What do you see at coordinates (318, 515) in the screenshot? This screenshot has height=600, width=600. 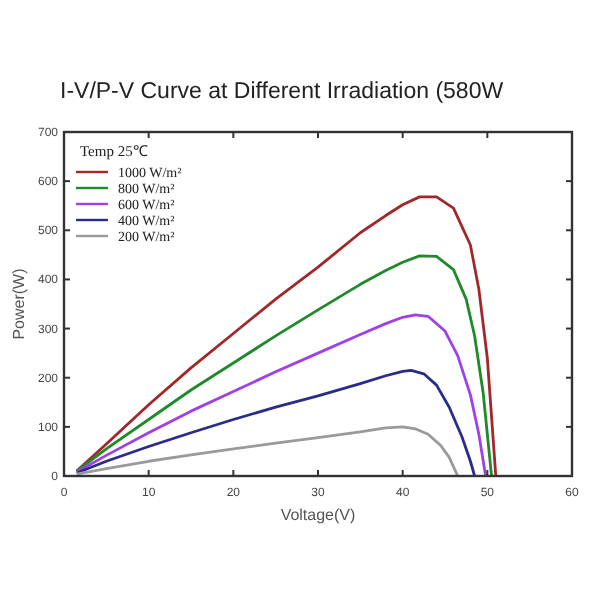 I see `x-axis-title: Voltage(V)` at bounding box center [318, 515].